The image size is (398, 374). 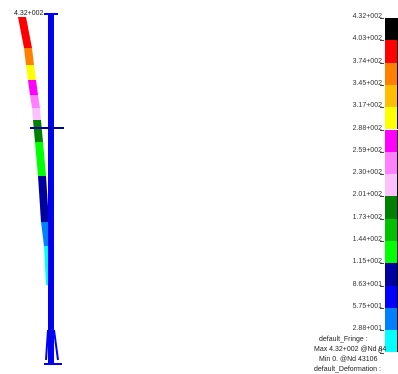 I want to click on legend-label: 5.75+001, so click(x=367, y=306).